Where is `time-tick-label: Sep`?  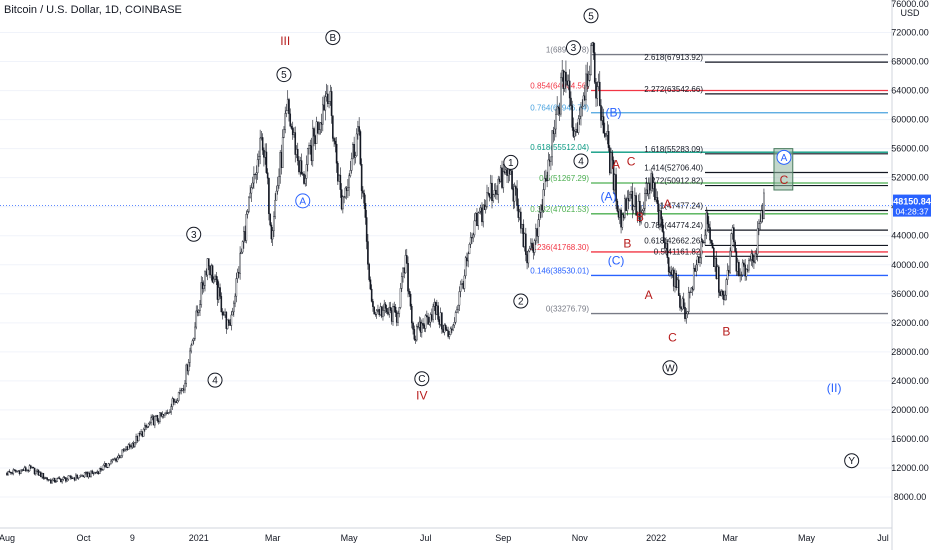 time-tick-label: Sep is located at coordinates (503, 538).